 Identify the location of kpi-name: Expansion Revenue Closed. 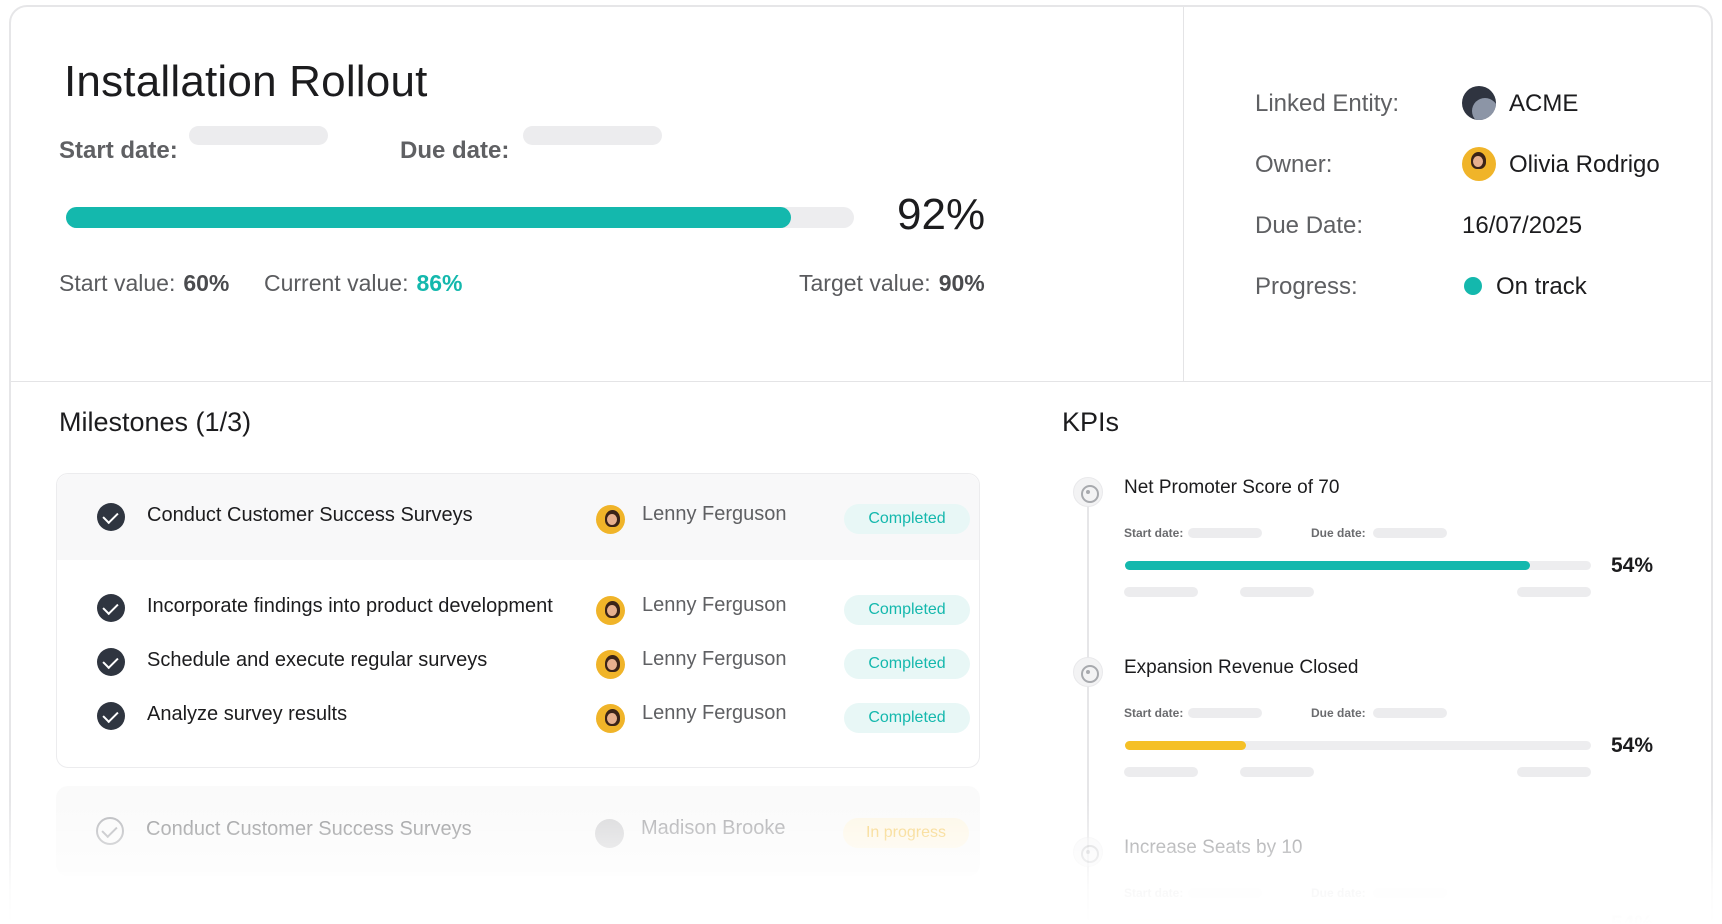
(1241, 667).